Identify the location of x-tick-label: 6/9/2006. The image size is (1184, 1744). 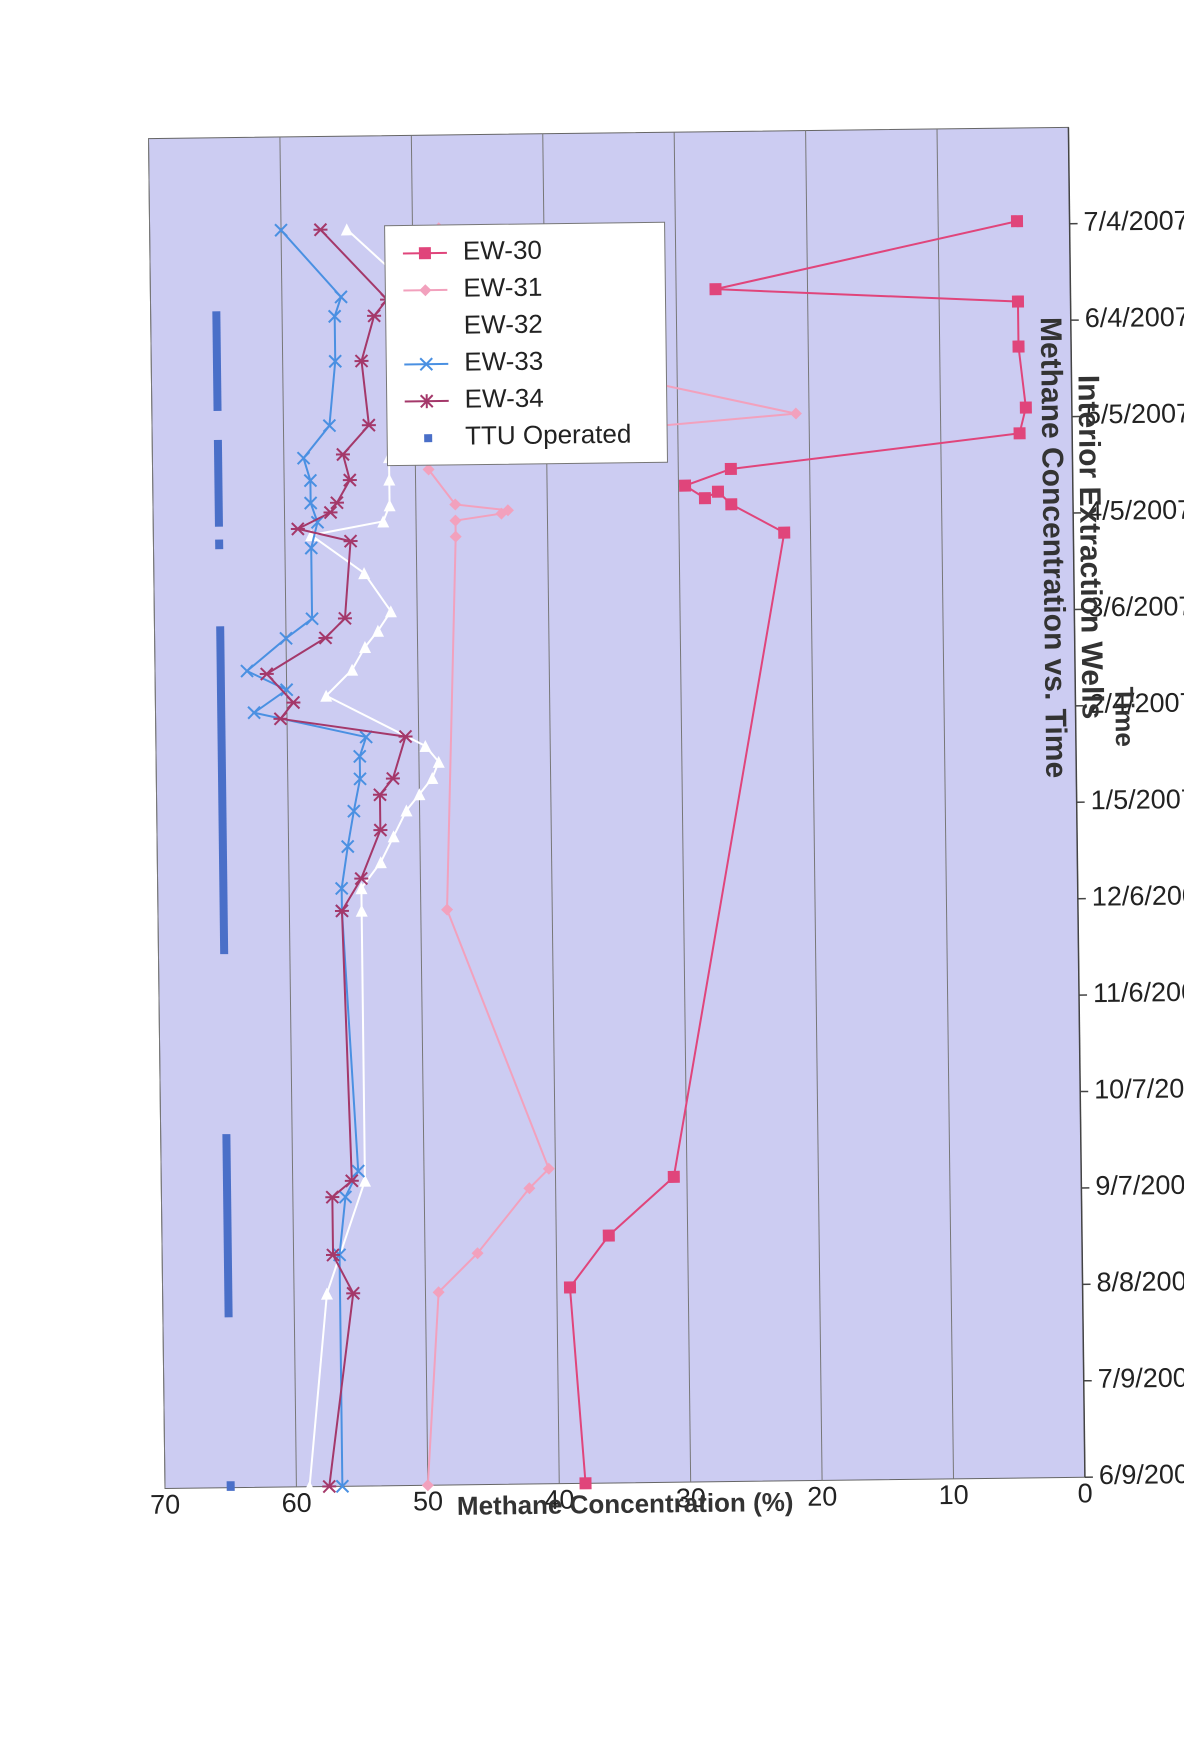
(1141, 1474).